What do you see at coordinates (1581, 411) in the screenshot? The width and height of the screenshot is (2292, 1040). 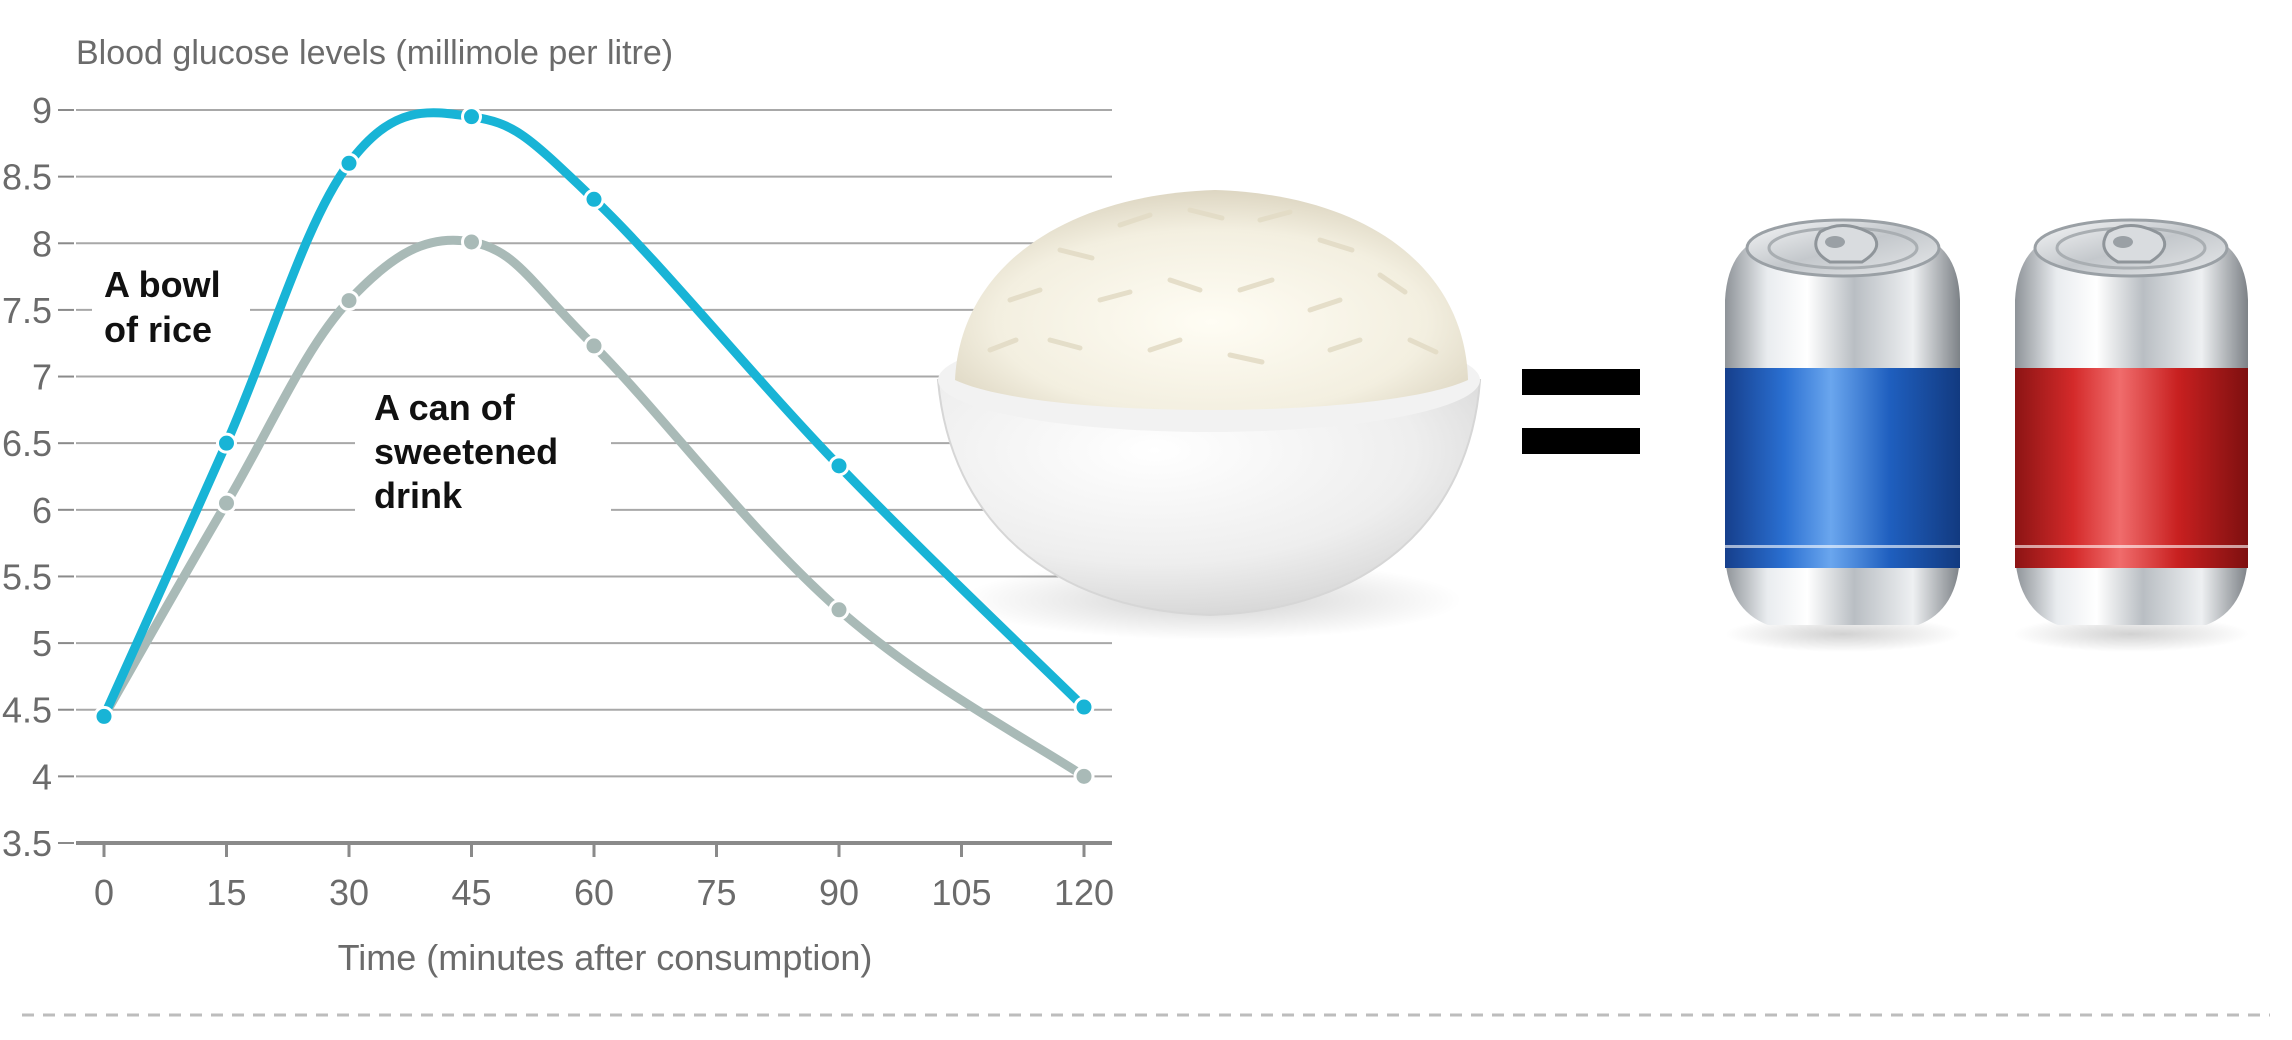 I see `equals-sign` at bounding box center [1581, 411].